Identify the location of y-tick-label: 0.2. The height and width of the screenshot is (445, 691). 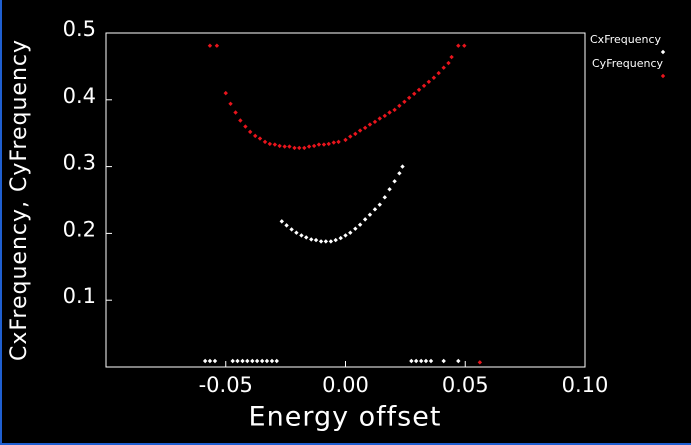
(79, 229).